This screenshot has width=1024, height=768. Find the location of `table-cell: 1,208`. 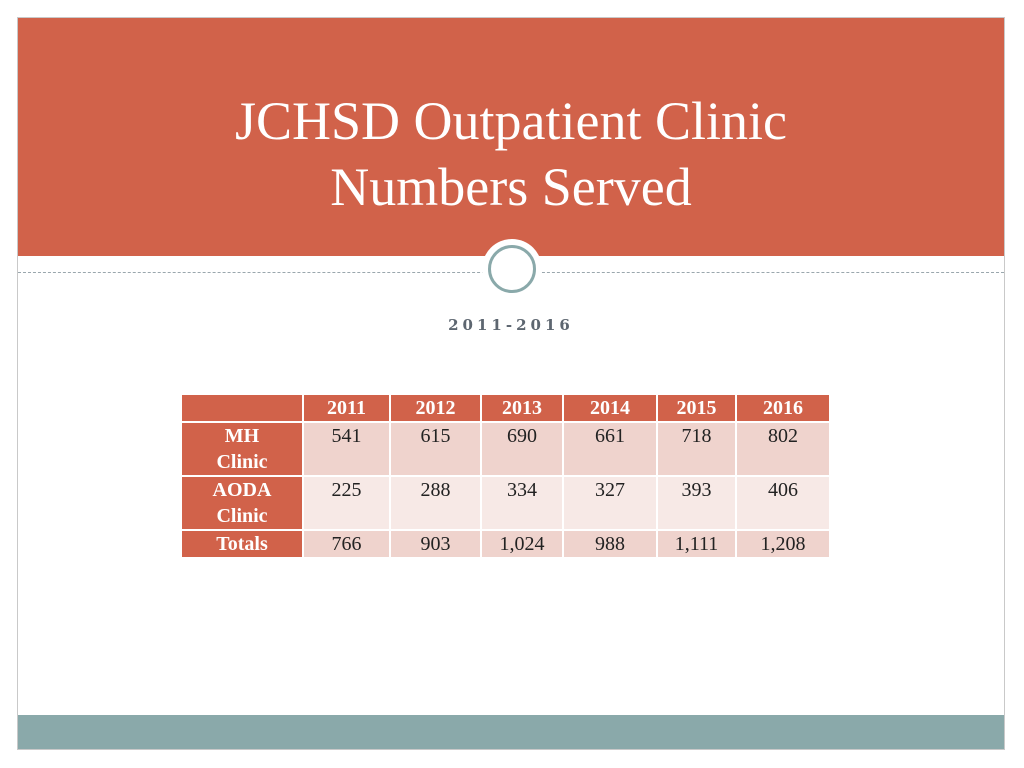

table-cell: 1,208 is located at coordinates (783, 544).